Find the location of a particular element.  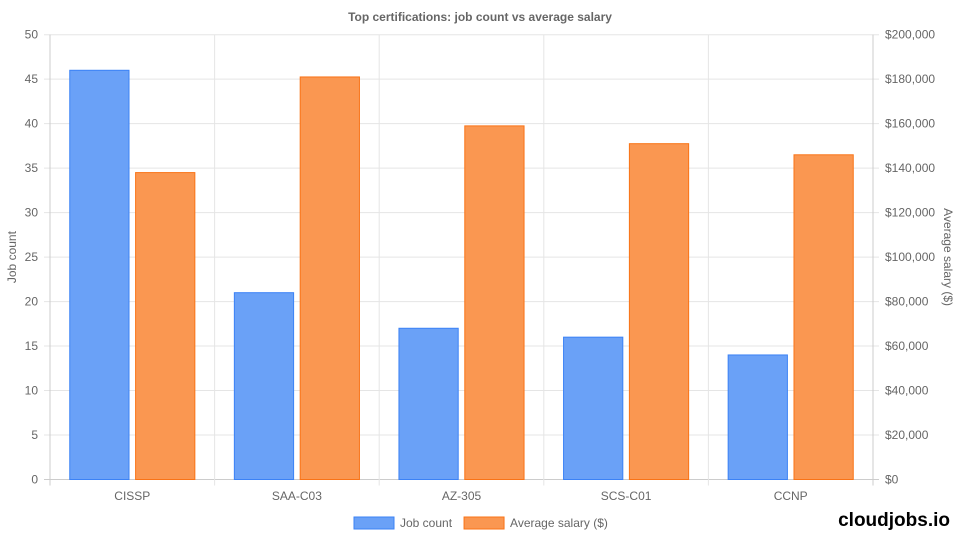

y2-tick-label: $20,000 is located at coordinates (907, 435).